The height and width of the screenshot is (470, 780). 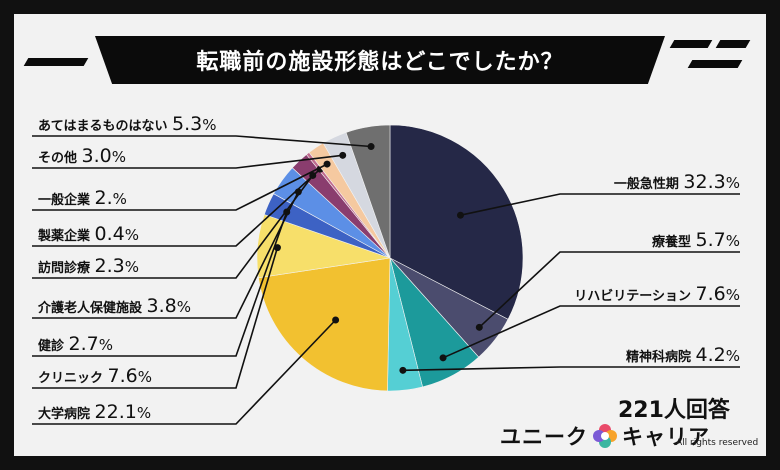 I want to click on slice-label: 介護老人保健施設 3.8%, so click(x=114, y=306).